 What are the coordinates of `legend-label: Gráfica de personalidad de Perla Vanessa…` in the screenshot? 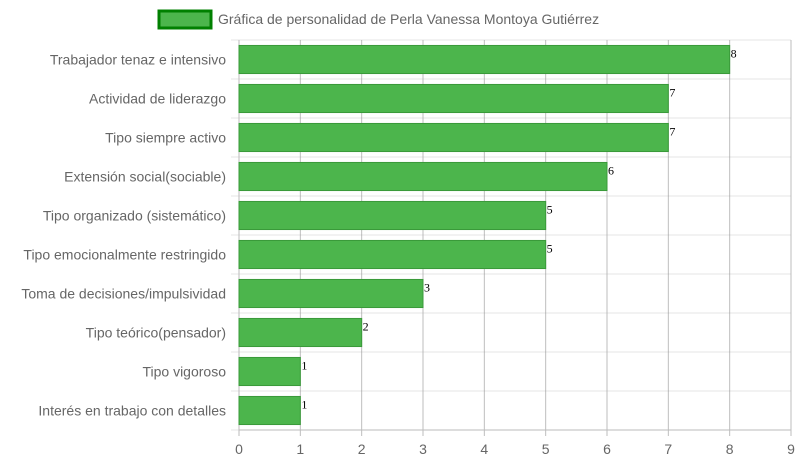 It's located at (408, 19).